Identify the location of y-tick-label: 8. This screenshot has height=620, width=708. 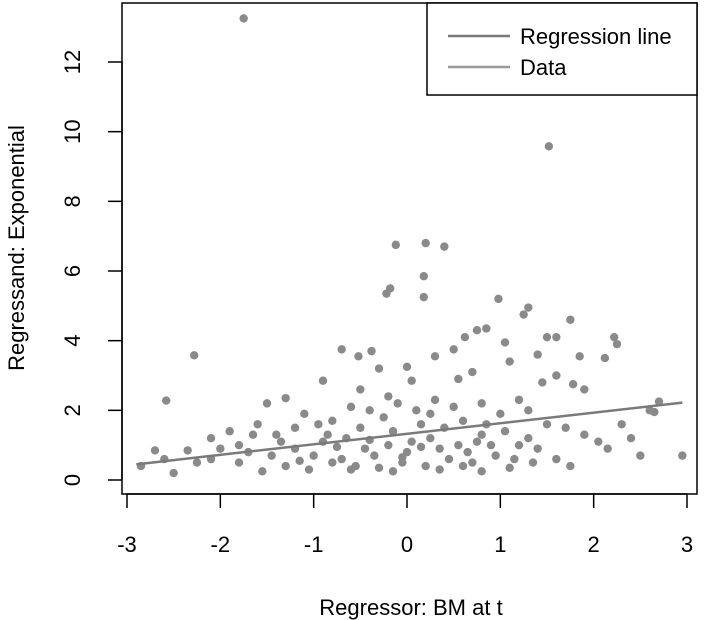
(72, 201).